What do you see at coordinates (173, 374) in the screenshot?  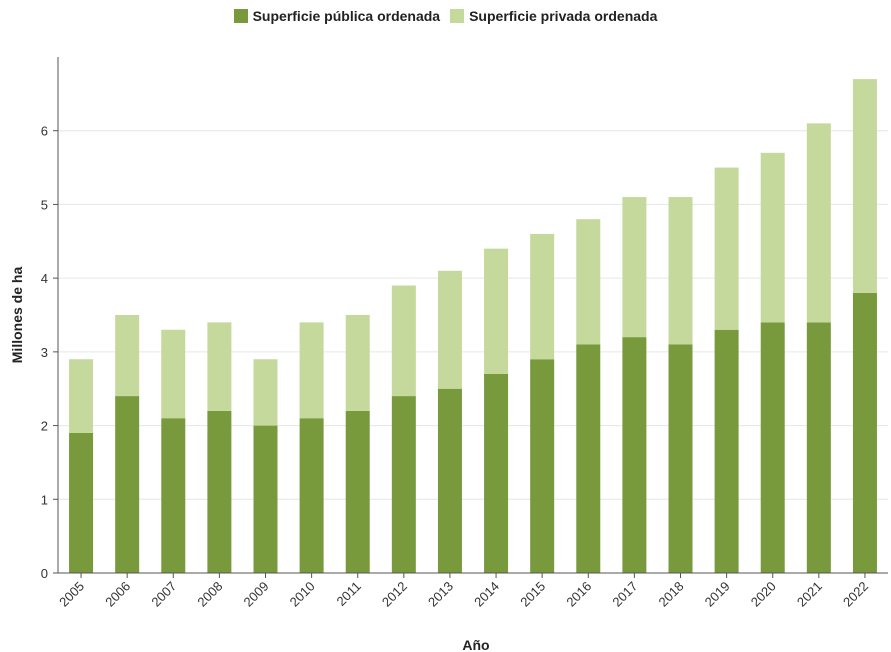 I see `bar-privada-2007` at bounding box center [173, 374].